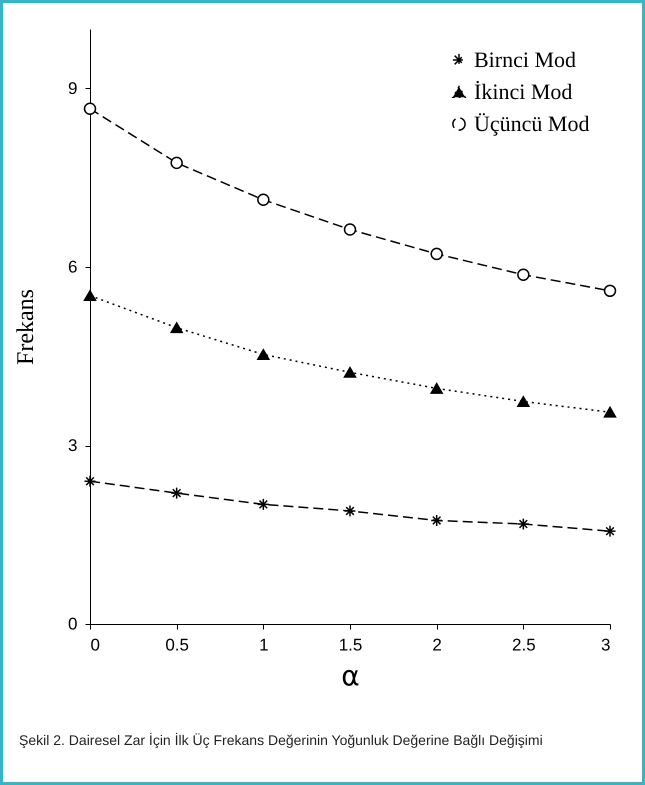 The height and width of the screenshot is (785, 645). I want to click on y-tick-label: 9, so click(73, 88).